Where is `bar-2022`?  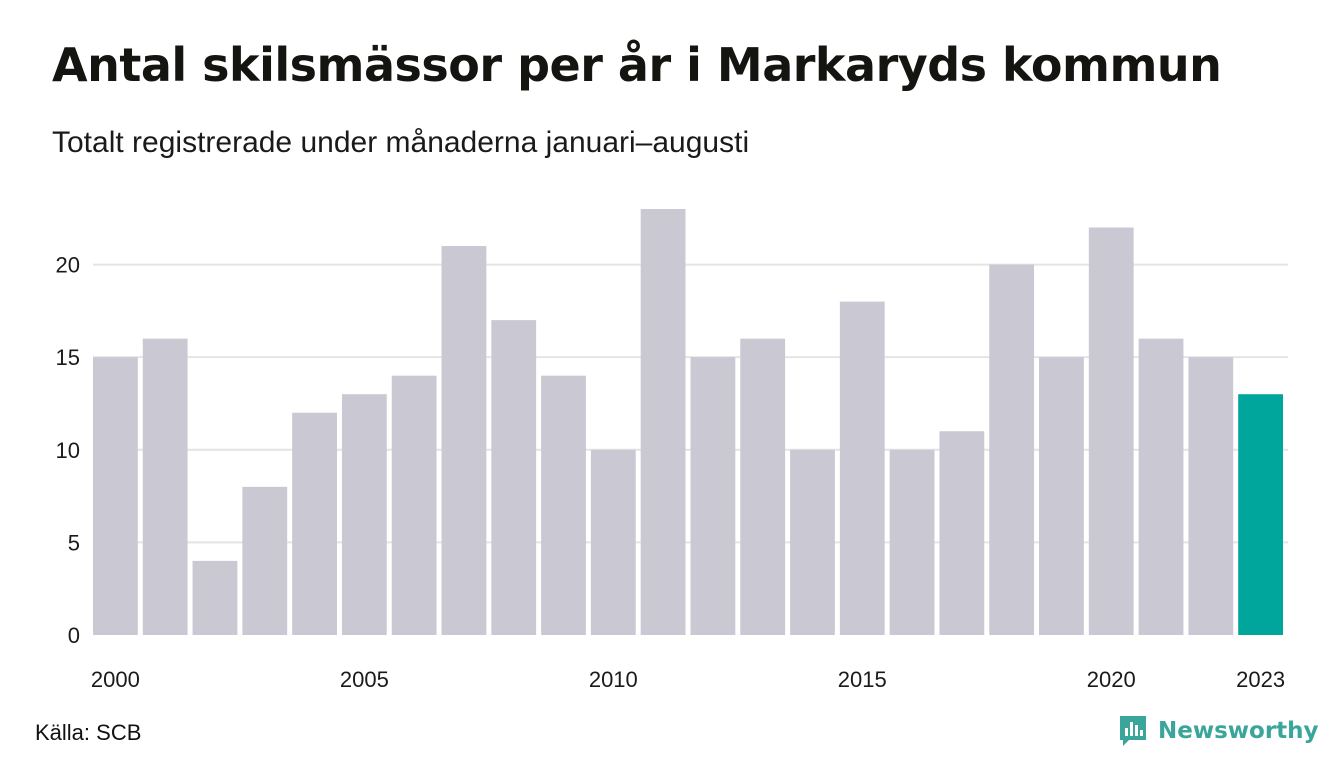 bar-2022 is located at coordinates (1211, 496).